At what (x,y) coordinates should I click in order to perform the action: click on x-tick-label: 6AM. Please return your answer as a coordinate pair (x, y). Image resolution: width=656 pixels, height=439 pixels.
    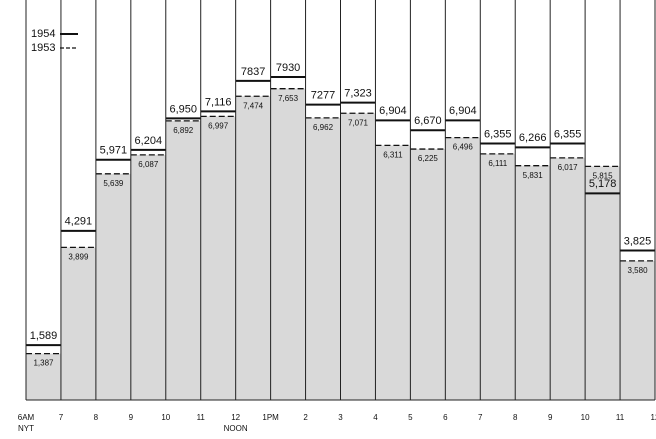
    Looking at the image, I should click on (26, 417).